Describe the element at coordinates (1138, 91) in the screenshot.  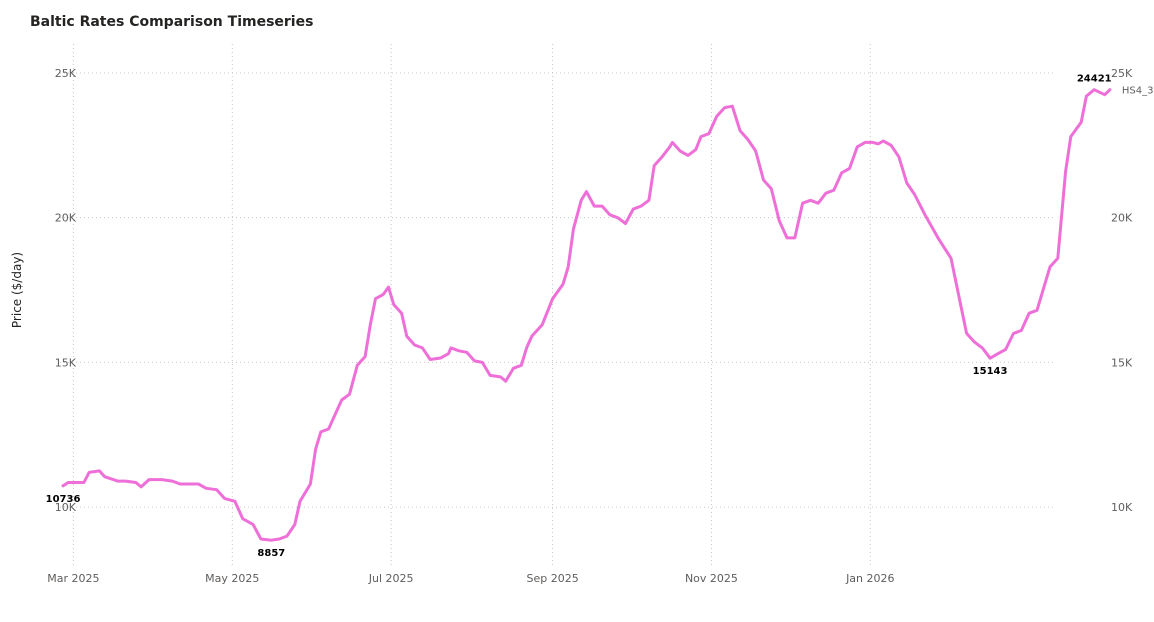
I see `series-end-label: HS4_38` at that location.